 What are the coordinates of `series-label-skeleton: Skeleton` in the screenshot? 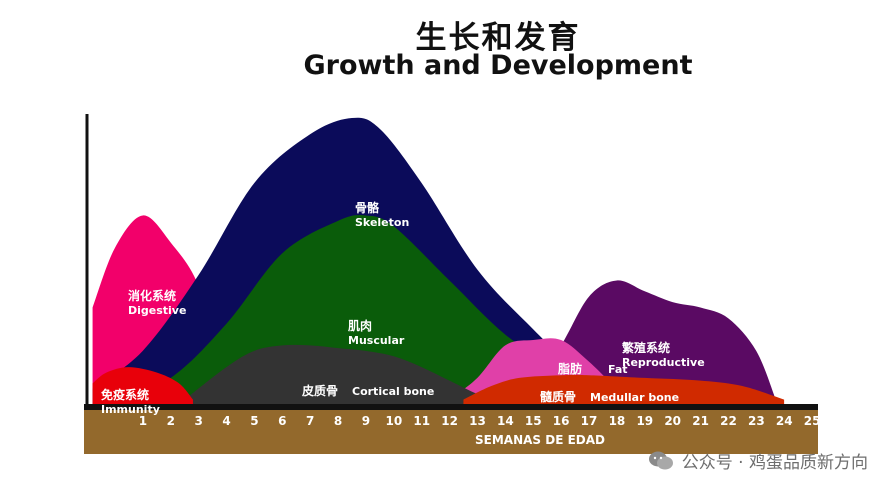 It's located at (382, 222).